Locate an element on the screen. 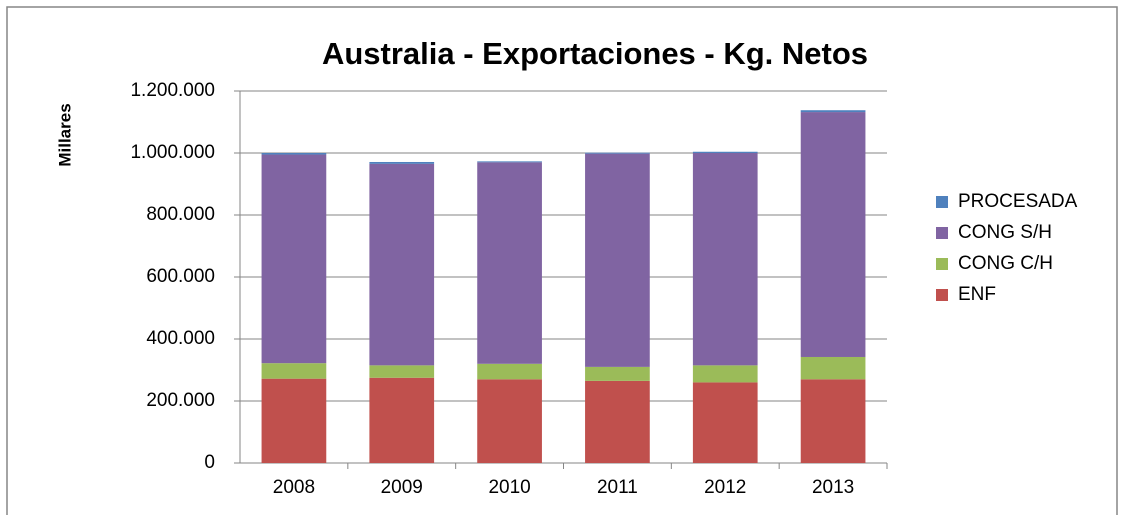 Image resolution: width=1123 pixels, height=515 pixels. y-tick-label: 400.000 is located at coordinates (180, 338).